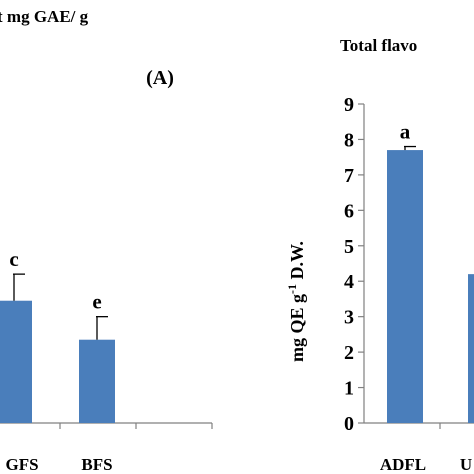  What do you see at coordinates (403, 464) in the screenshot?
I see `right-category-label-adfl: ADFL` at bounding box center [403, 464].